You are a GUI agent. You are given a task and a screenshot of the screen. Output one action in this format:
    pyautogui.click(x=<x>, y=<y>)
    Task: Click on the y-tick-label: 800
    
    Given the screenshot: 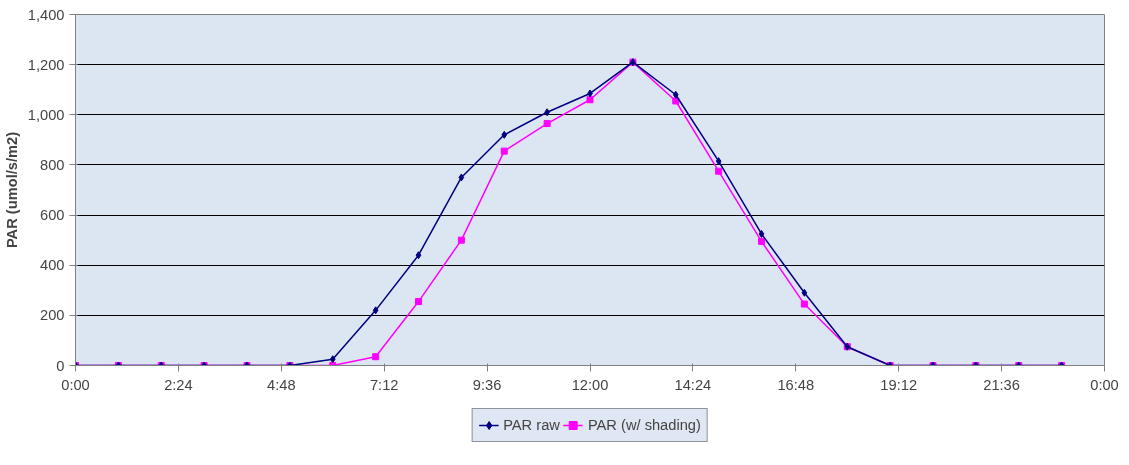 What is the action you would take?
    pyautogui.click(x=52, y=164)
    